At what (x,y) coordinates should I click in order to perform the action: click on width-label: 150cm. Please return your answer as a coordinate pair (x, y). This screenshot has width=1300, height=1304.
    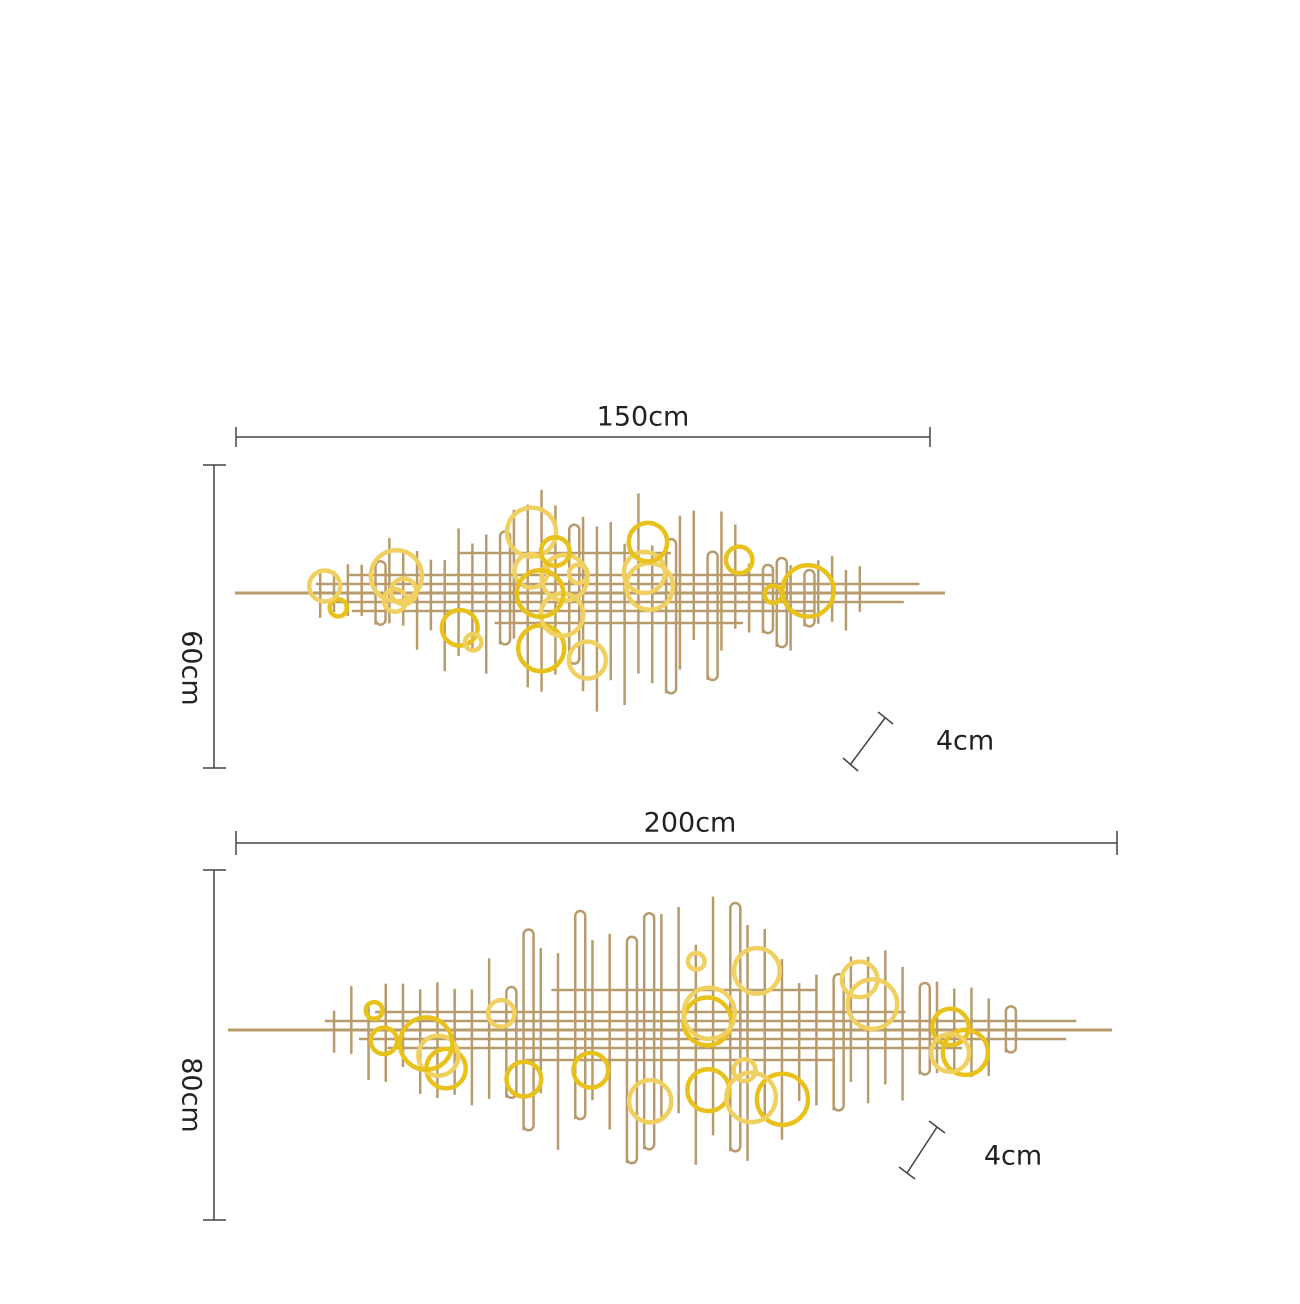
    Looking at the image, I should click on (643, 417).